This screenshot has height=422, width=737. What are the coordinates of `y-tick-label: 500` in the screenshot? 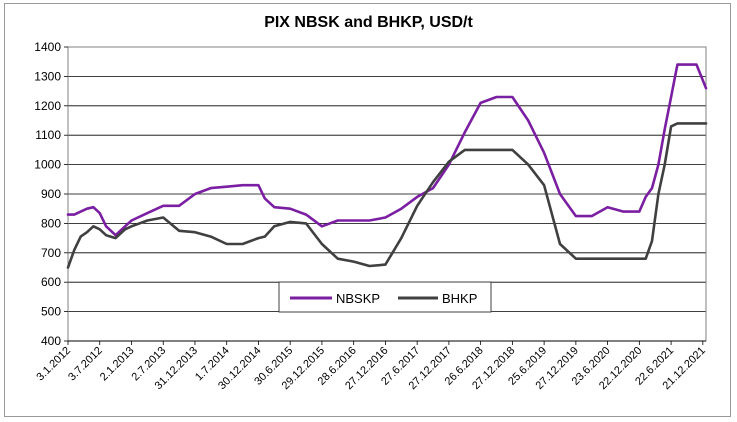 It's located at (51, 312).